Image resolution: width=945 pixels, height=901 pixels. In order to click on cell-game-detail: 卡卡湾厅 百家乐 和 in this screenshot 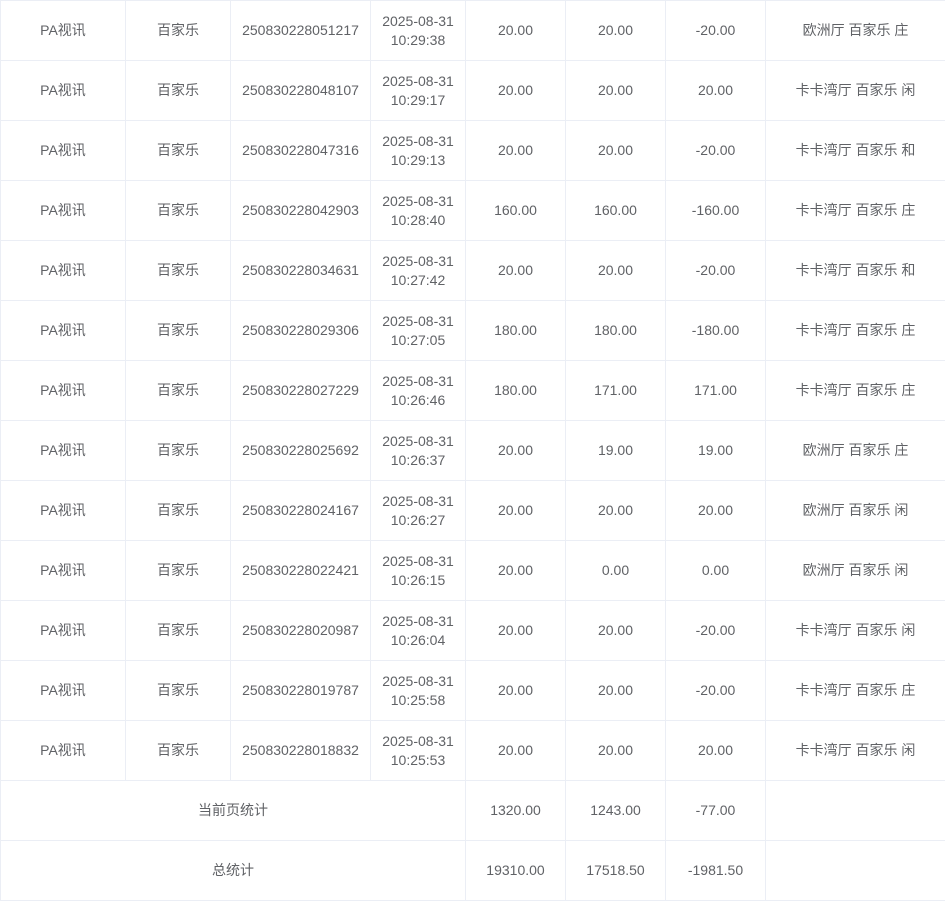, I will do `click(855, 151)`.